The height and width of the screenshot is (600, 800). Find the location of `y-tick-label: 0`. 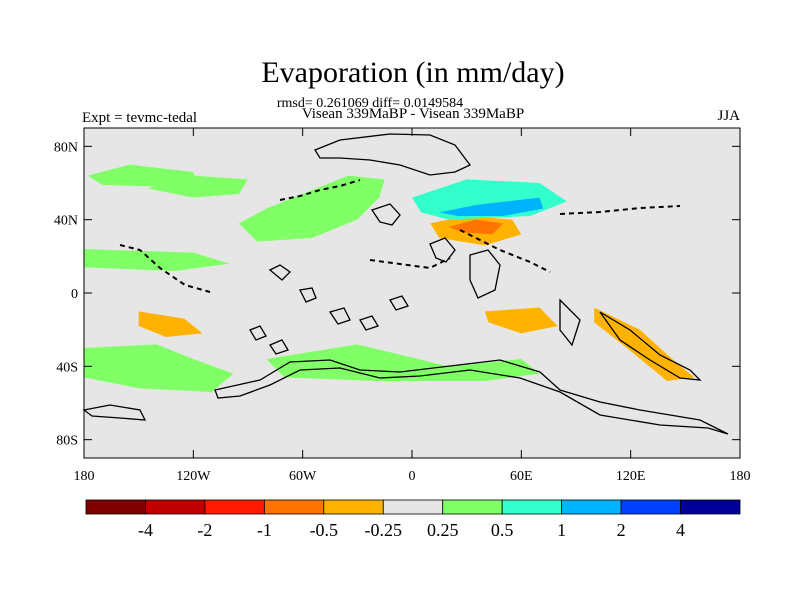

y-tick-label: 0 is located at coordinates (74, 294).